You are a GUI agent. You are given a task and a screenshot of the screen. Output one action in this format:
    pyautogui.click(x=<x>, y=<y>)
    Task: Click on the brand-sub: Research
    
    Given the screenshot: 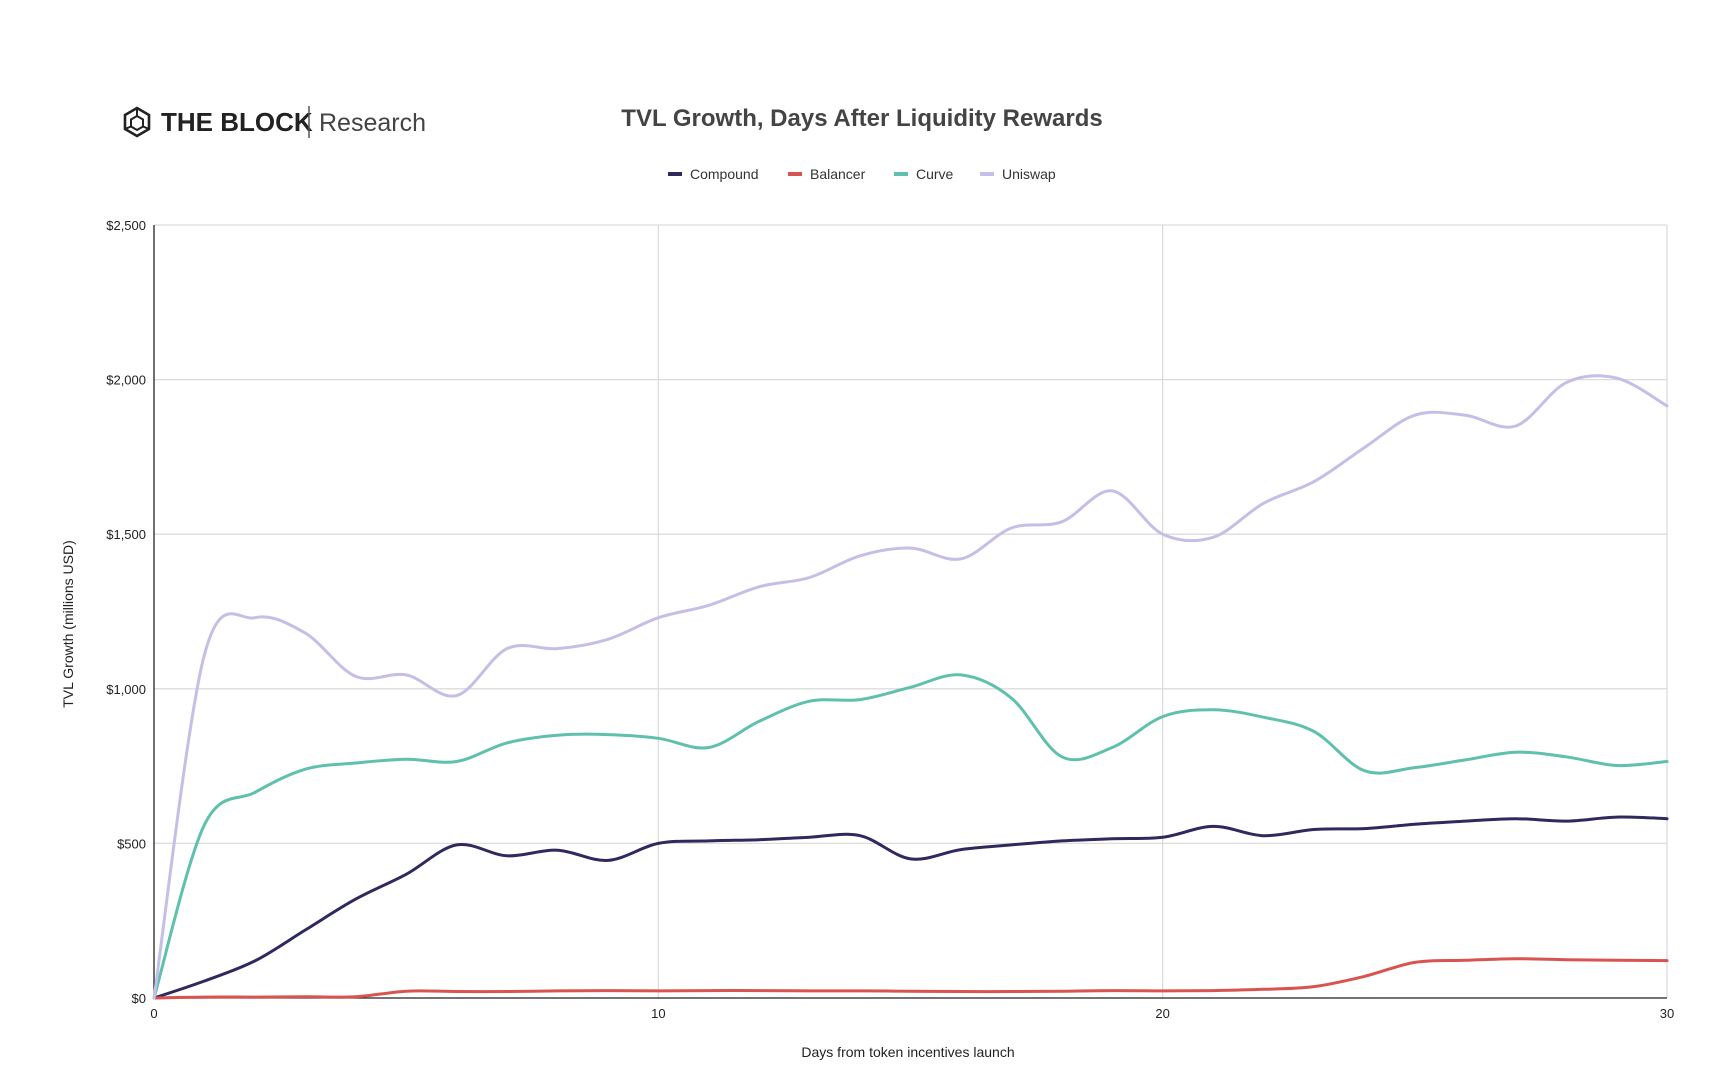 What is the action you would take?
    pyautogui.click(x=372, y=123)
    